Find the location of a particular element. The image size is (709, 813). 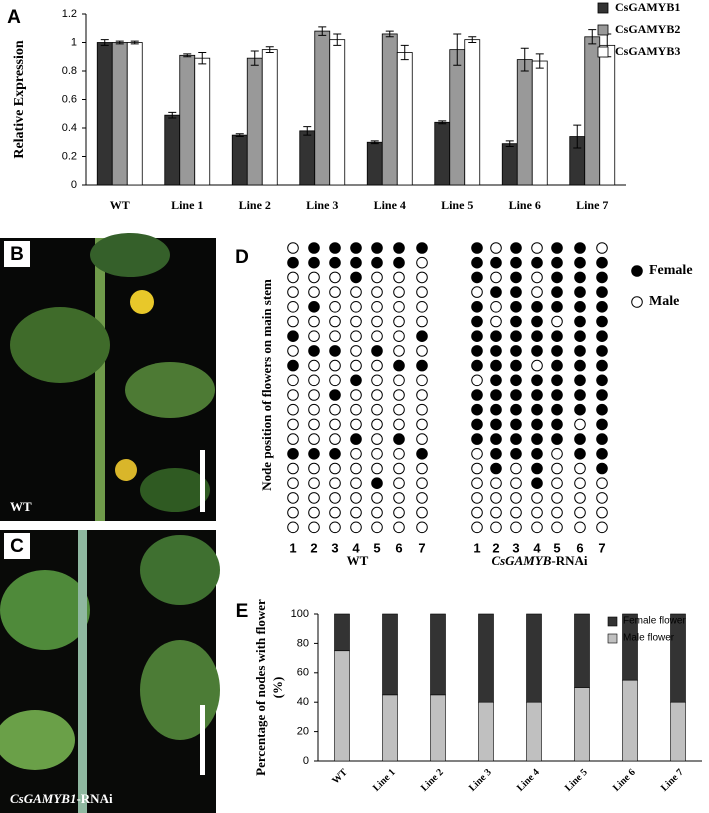

letter-box is located at coordinates (17, 254).